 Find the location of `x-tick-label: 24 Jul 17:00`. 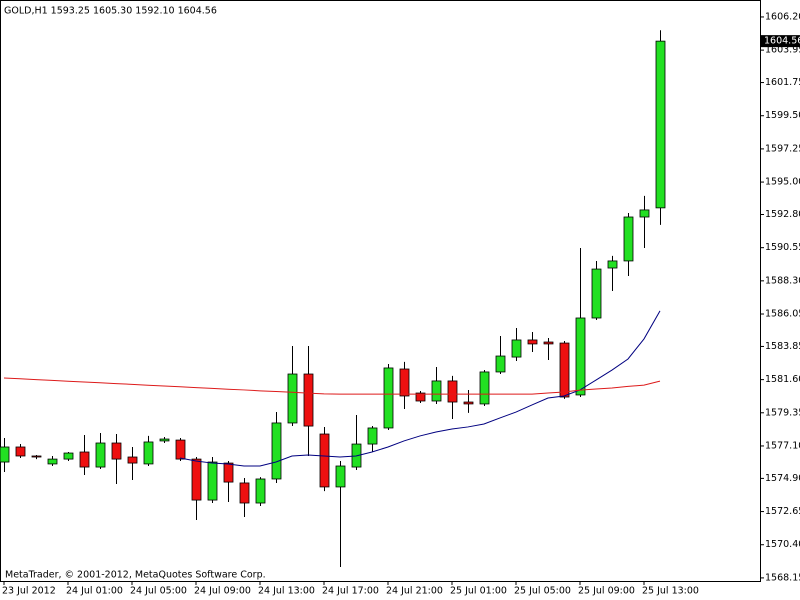

x-tick-label: 24 Jul 17:00 is located at coordinates (350, 591).